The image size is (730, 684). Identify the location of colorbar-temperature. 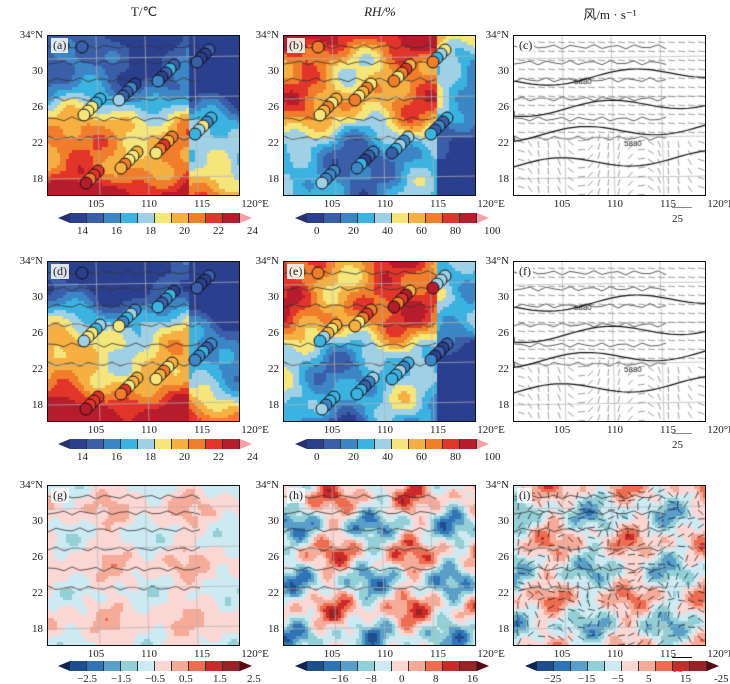
(155, 218).